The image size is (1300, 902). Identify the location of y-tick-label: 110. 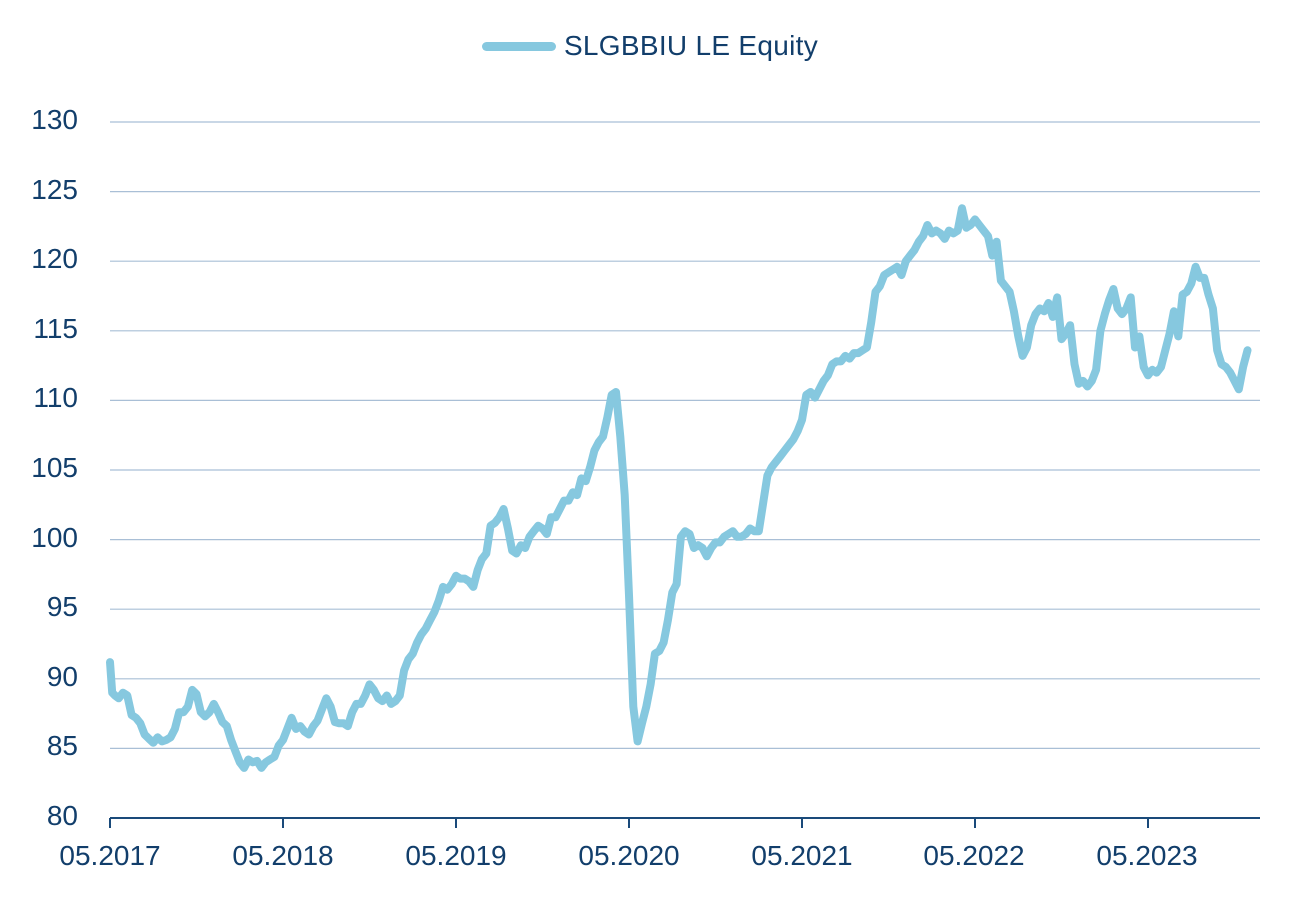
(55, 397).